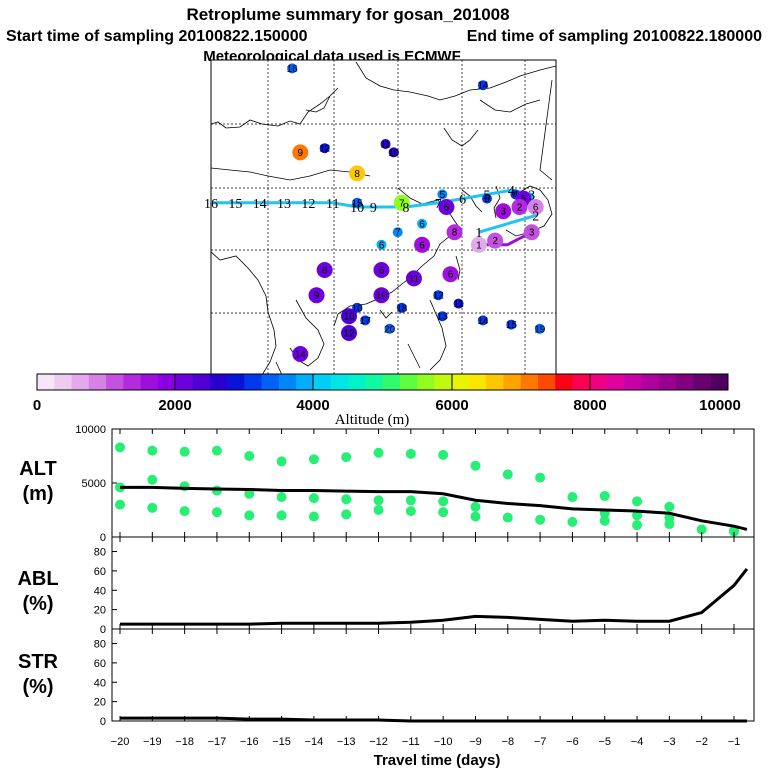  I want to click on y-tick-label: 20, so click(100, 703).